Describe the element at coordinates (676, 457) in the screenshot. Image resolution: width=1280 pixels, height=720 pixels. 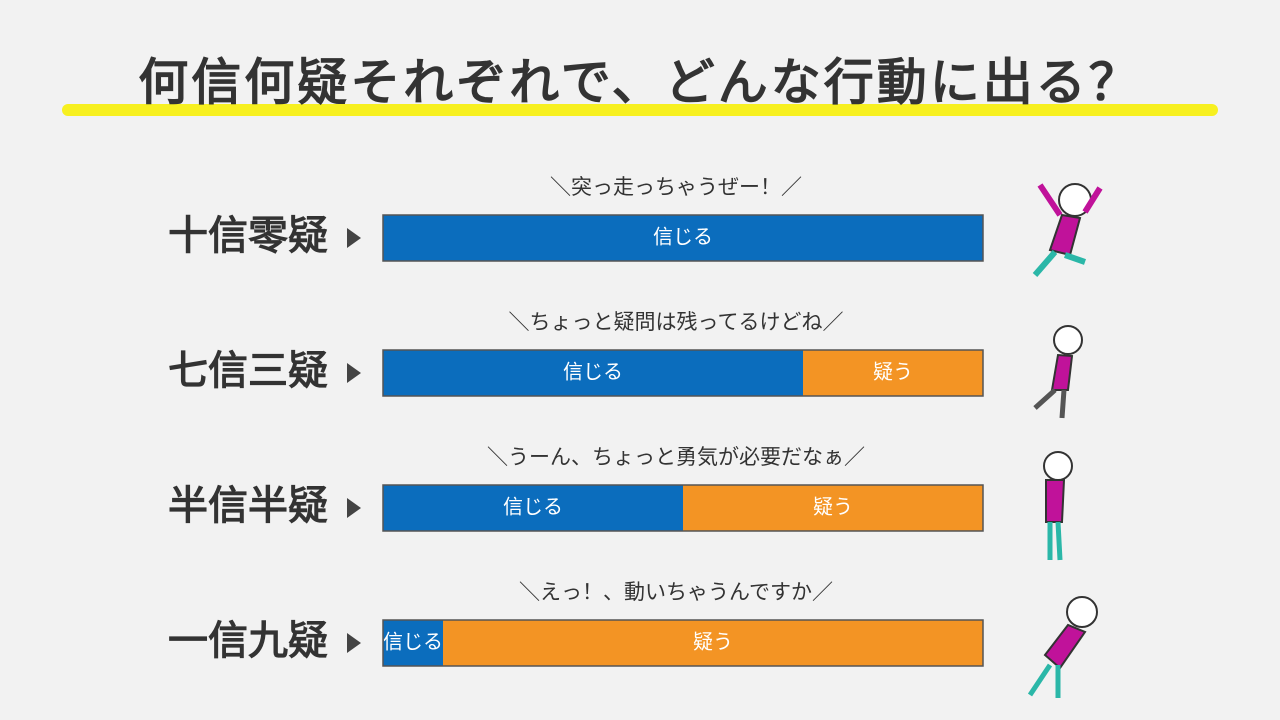
I see `annotation: ＼うーん、ちょっと勇気が必要だなぁ／` at that location.